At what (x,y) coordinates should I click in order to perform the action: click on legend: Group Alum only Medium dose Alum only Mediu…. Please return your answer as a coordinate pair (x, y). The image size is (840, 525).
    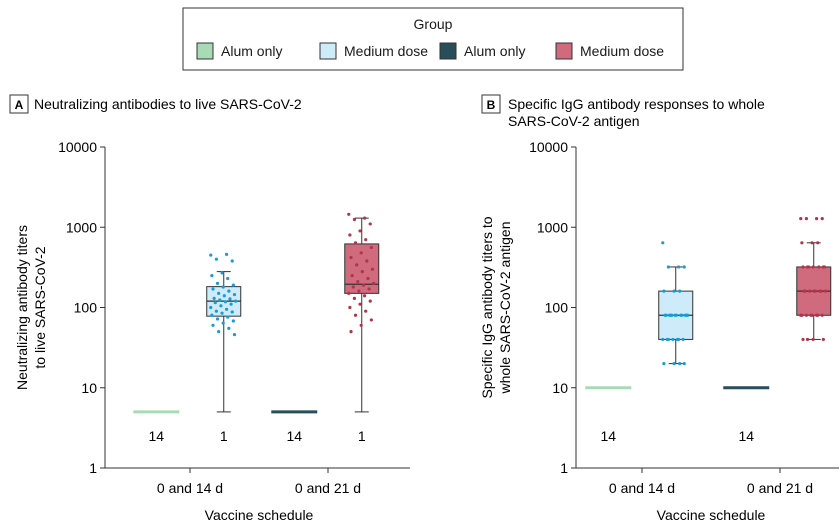
    Looking at the image, I should click on (433, 39).